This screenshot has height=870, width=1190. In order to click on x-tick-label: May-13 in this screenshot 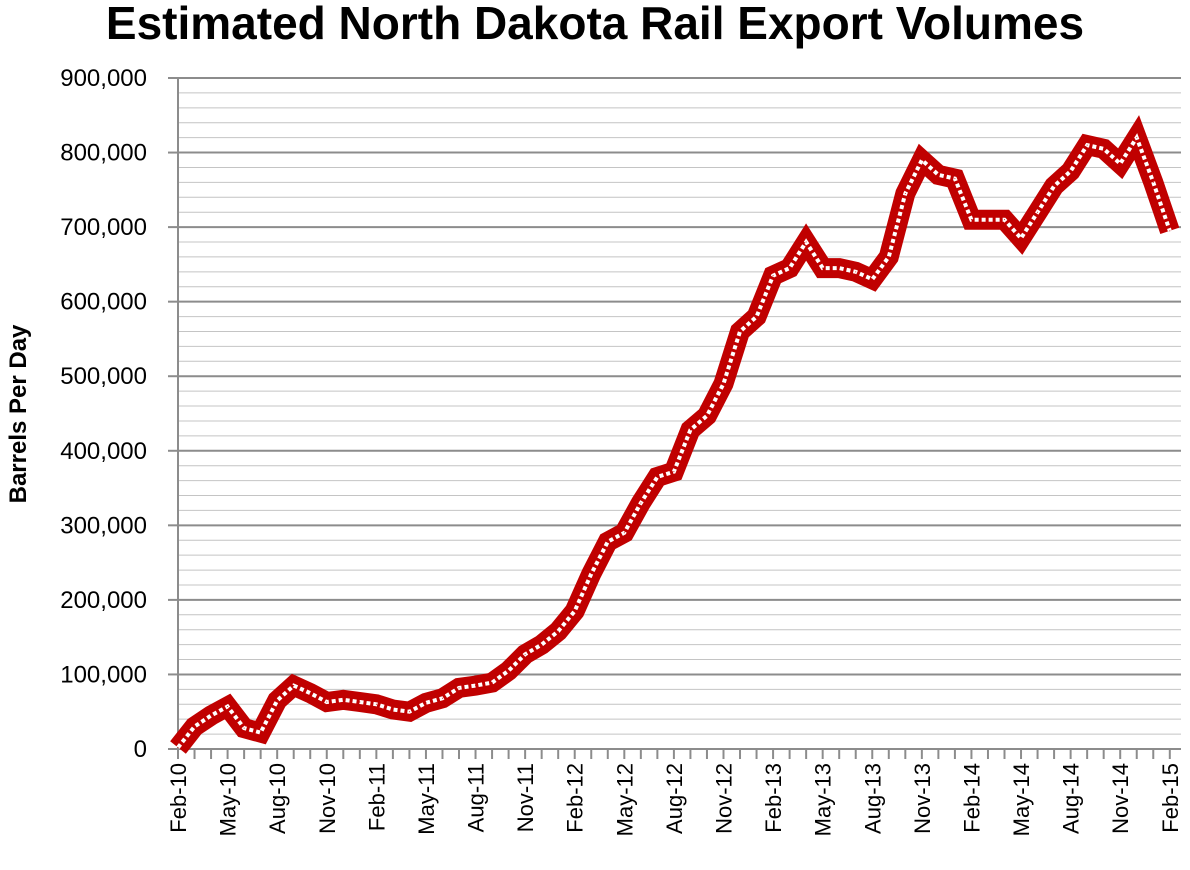, I will do `click(823, 799)`.